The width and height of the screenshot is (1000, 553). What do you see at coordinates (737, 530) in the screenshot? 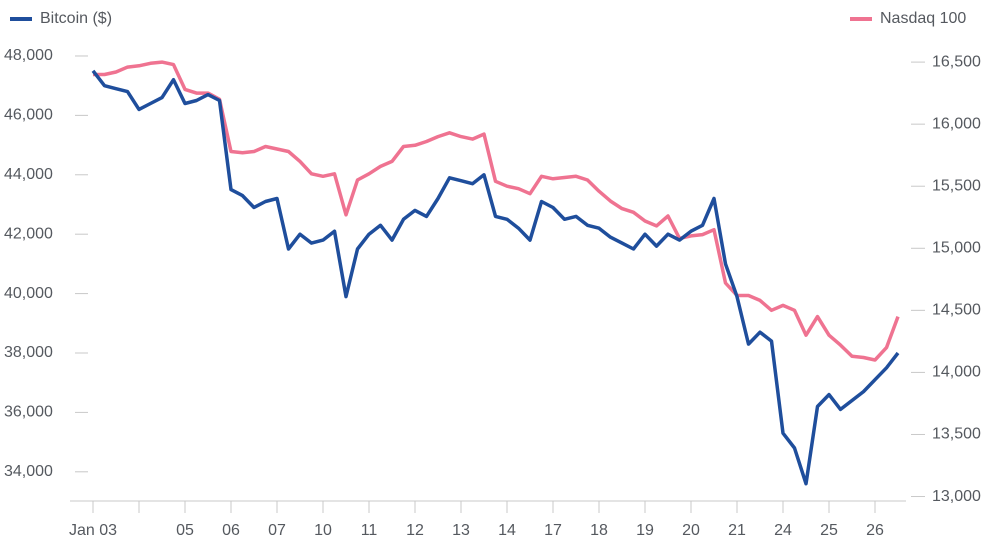
I see `x-tick-label: 21` at bounding box center [737, 530].